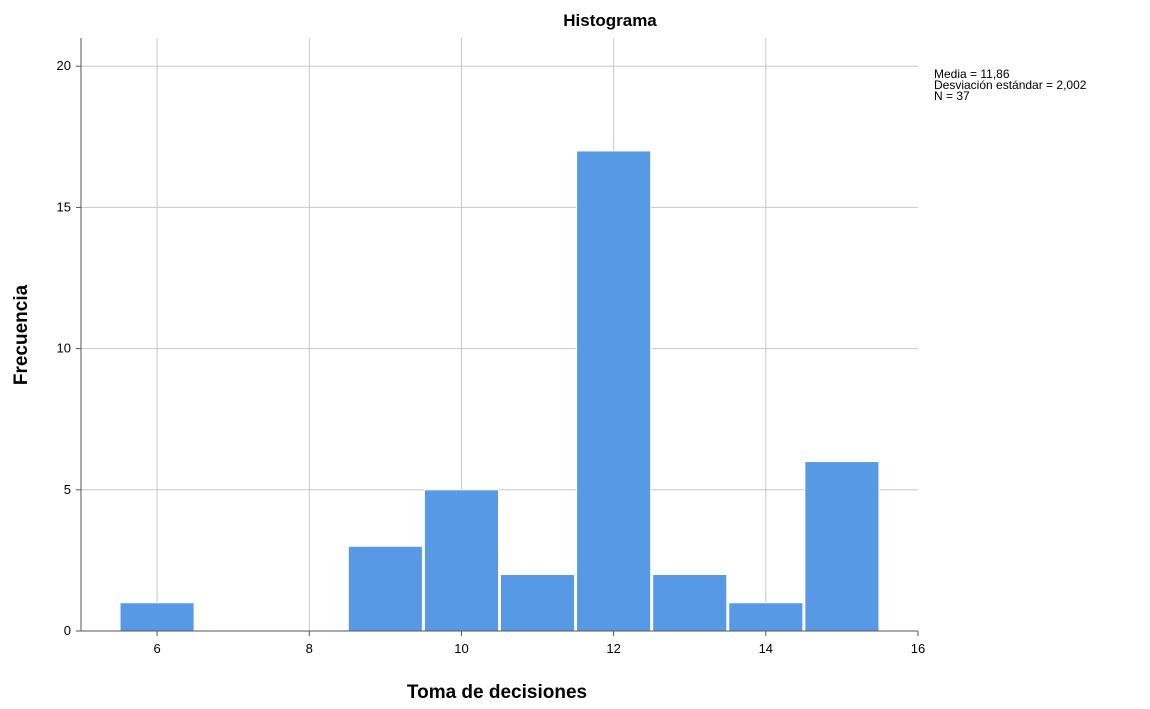 This screenshot has width=1150, height=709. I want to click on x-tick-label: 12, so click(613, 648).